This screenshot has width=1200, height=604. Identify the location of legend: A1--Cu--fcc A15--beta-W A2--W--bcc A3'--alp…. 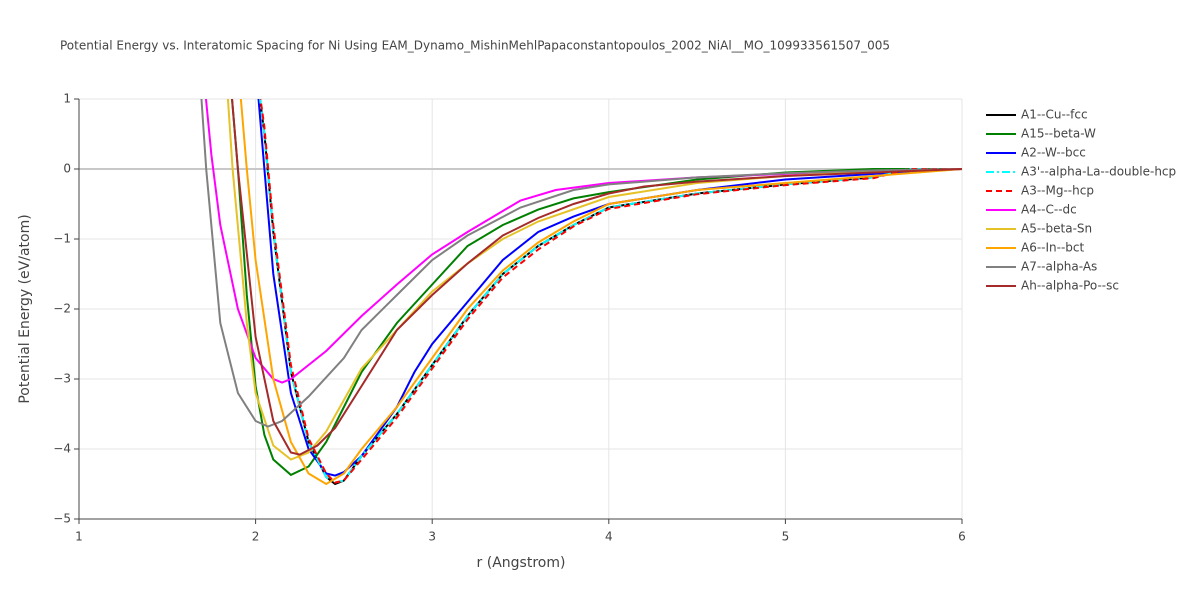
(1081, 200).